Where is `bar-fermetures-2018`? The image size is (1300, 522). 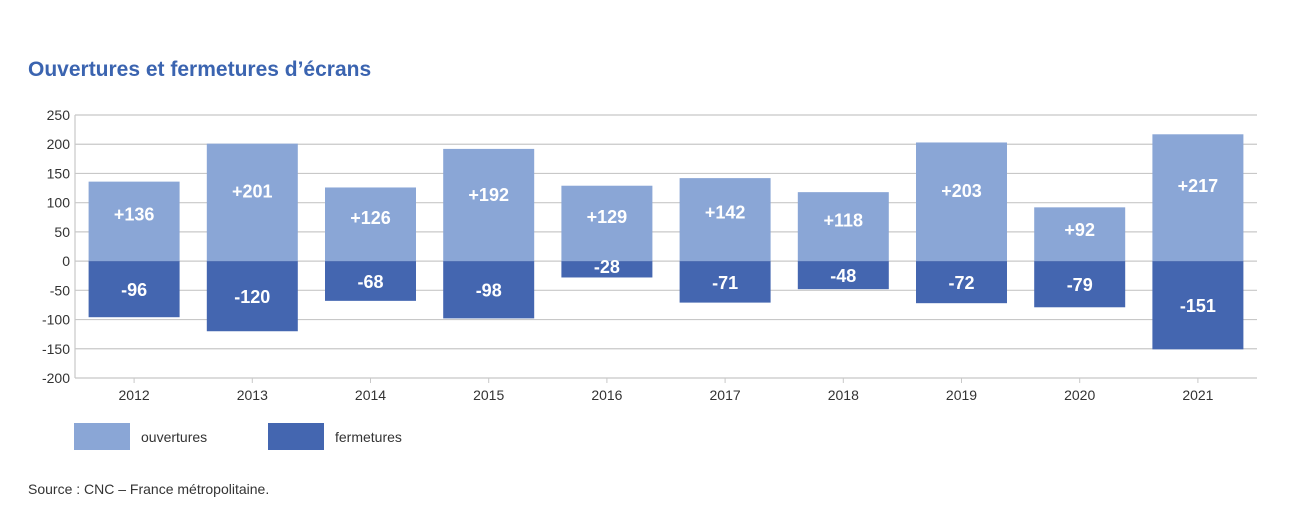
bar-fermetures-2018 is located at coordinates (843, 275).